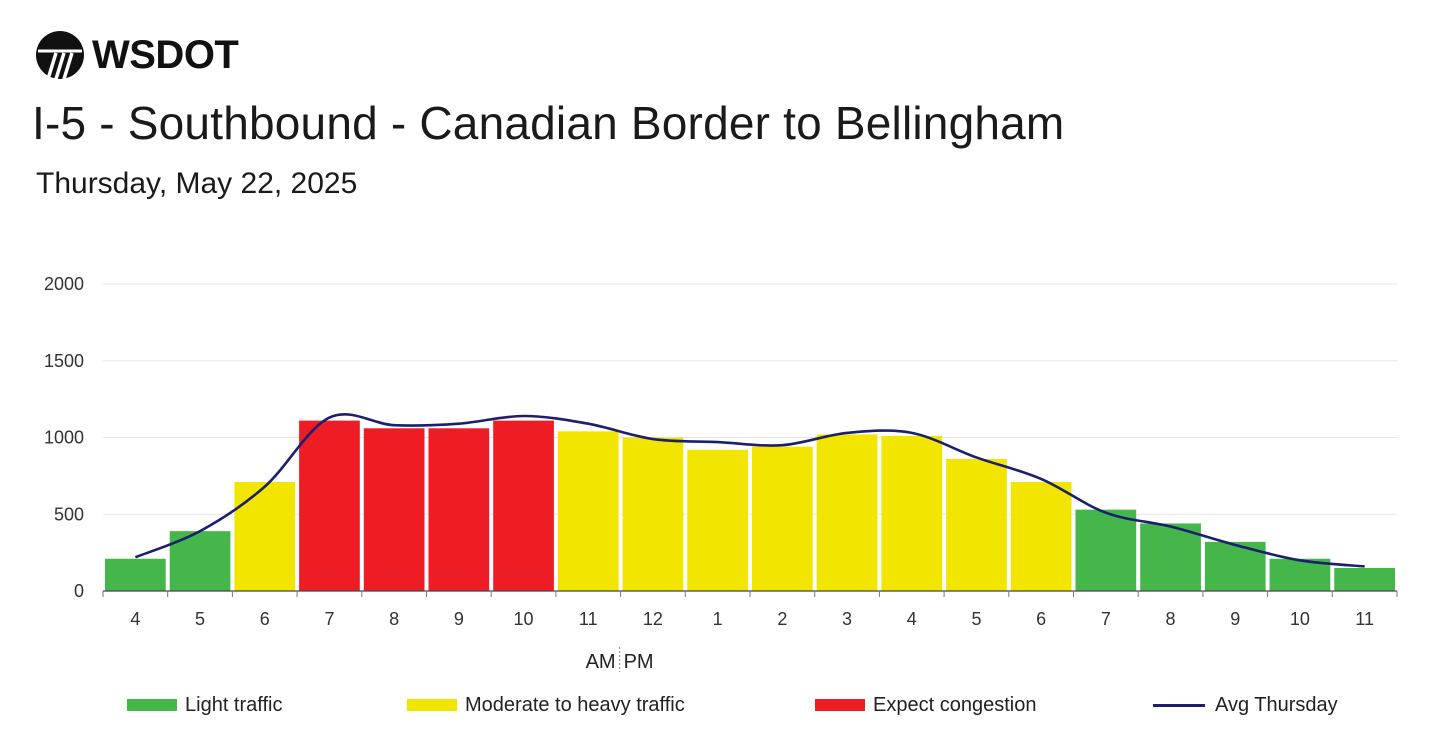 Image resolution: width=1440 pixels, height=747 pixels. Describe the element at coordinates (234, 704) in the screenshot. I see `legend-label-light: Light traffic` at that location.